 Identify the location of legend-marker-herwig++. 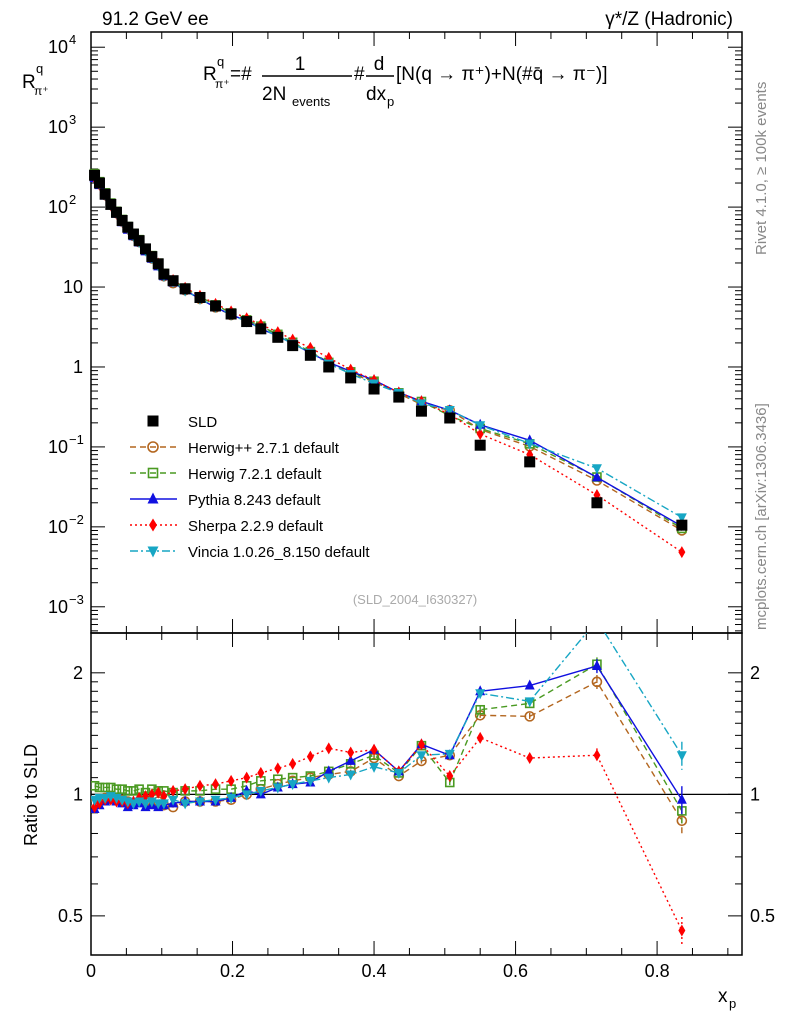
(153, 447).